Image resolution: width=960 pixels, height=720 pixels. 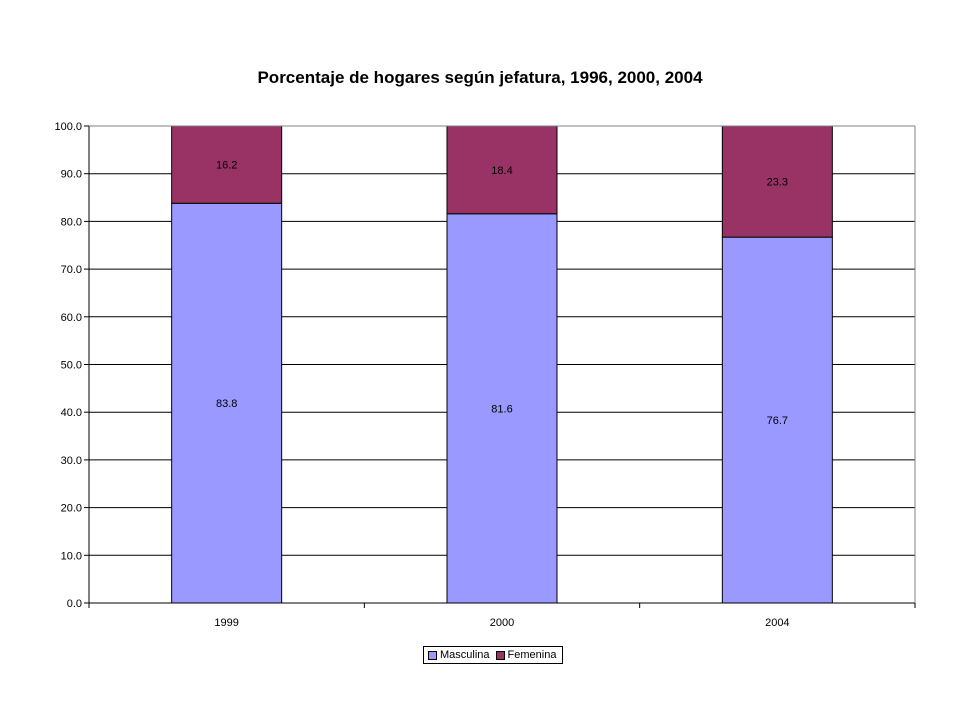 What do you see at coordinates (68, 127) in the screenshot?
I see `y-tick-label: 100.0` at bounding box center [68, 127].